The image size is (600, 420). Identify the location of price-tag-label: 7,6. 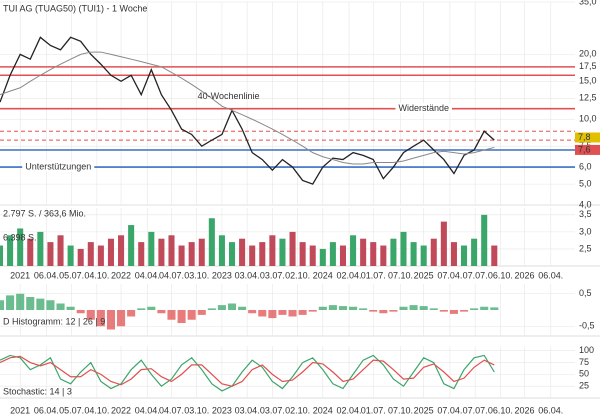
(584, 149).